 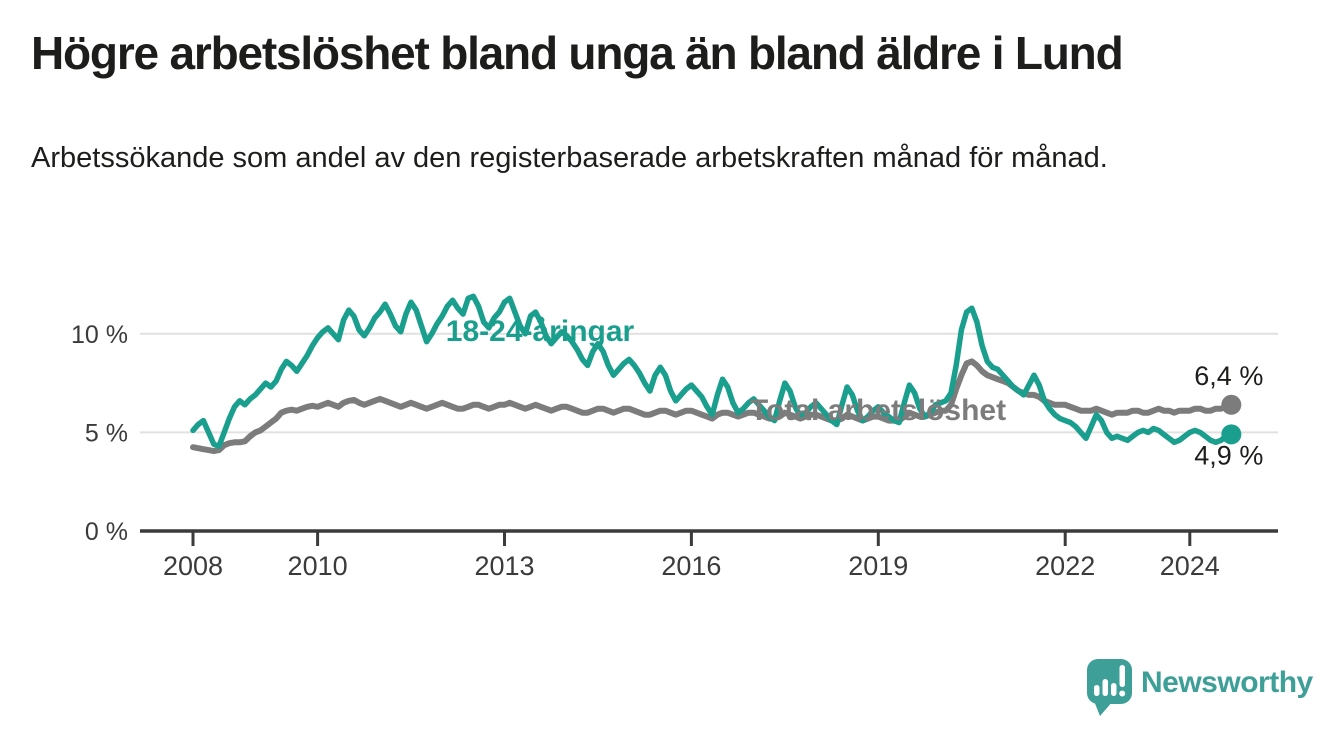 I want to click on y-tick-label: 10 %, so click(x=99, y=335).